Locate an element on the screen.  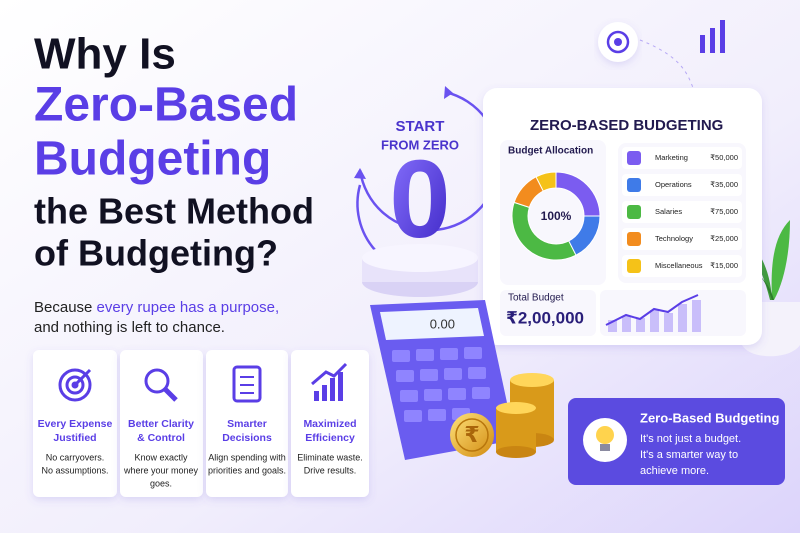
item-amount: ₹25,000 is located at coordinates (724, 238).